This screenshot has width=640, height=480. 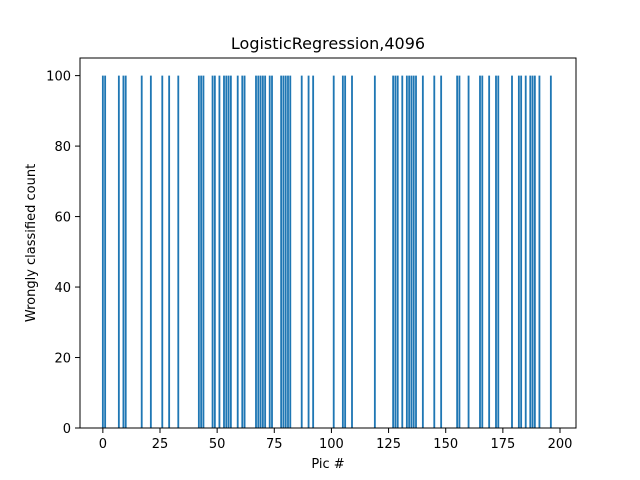 What do you see at coordinates (62, 147) in the screenshot?
I see `y-tick-label: 80` at bounding box center [62, 147].